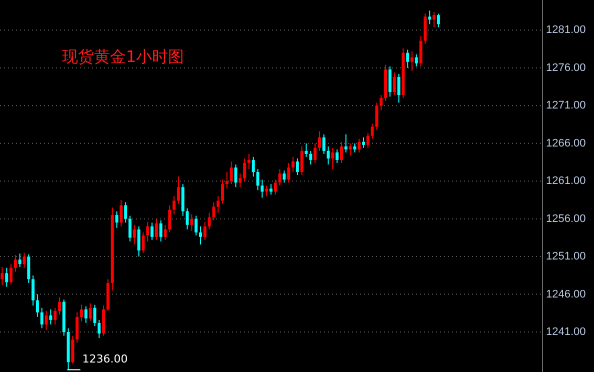  I want to click on y-tick-label: 1246.00, so click(566, 294).